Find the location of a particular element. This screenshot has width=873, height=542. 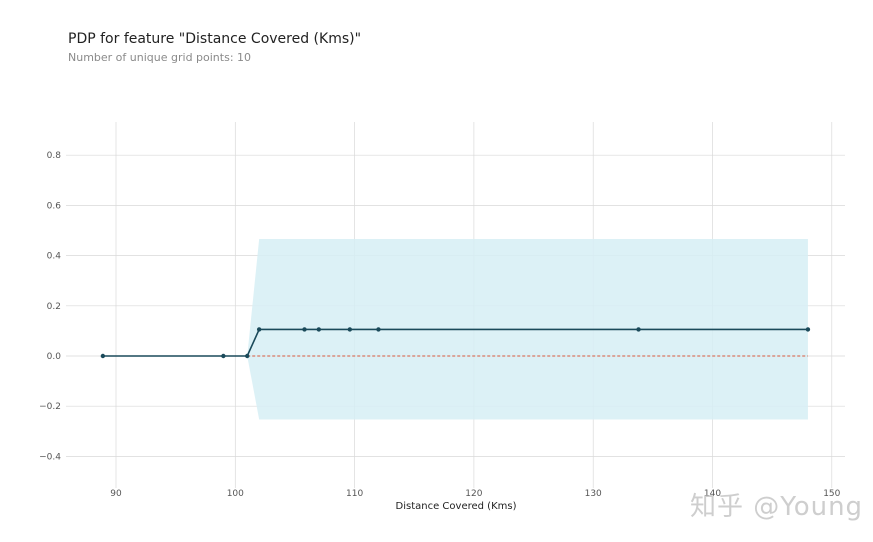

x-tick-label: 100 is located at coordinates (235, 494).